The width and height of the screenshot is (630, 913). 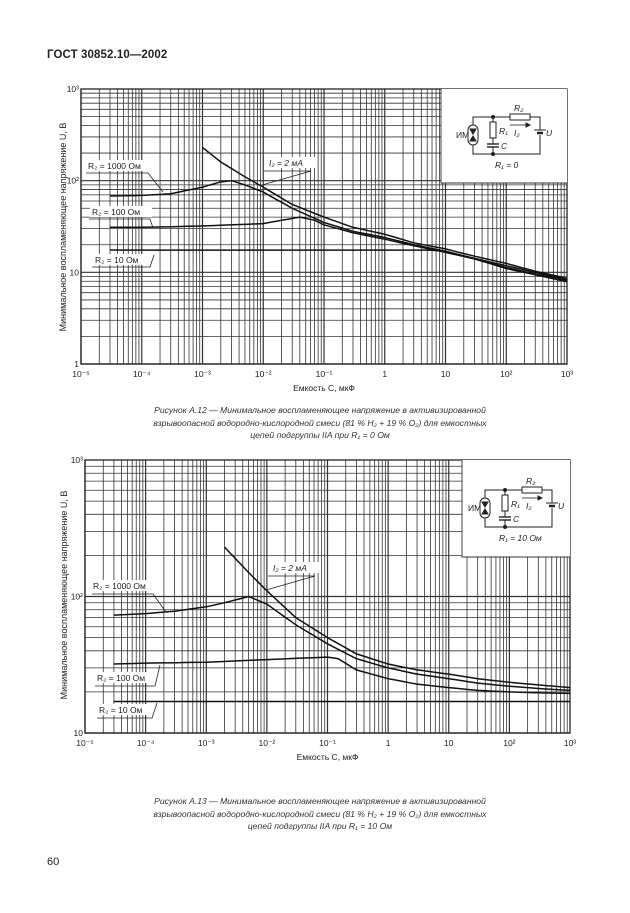 What do you see at coordinates (107, 55) in the screenshot?
I see `document-header: ГОСТ 30852.10—2002` at bounding box center [107, 55].